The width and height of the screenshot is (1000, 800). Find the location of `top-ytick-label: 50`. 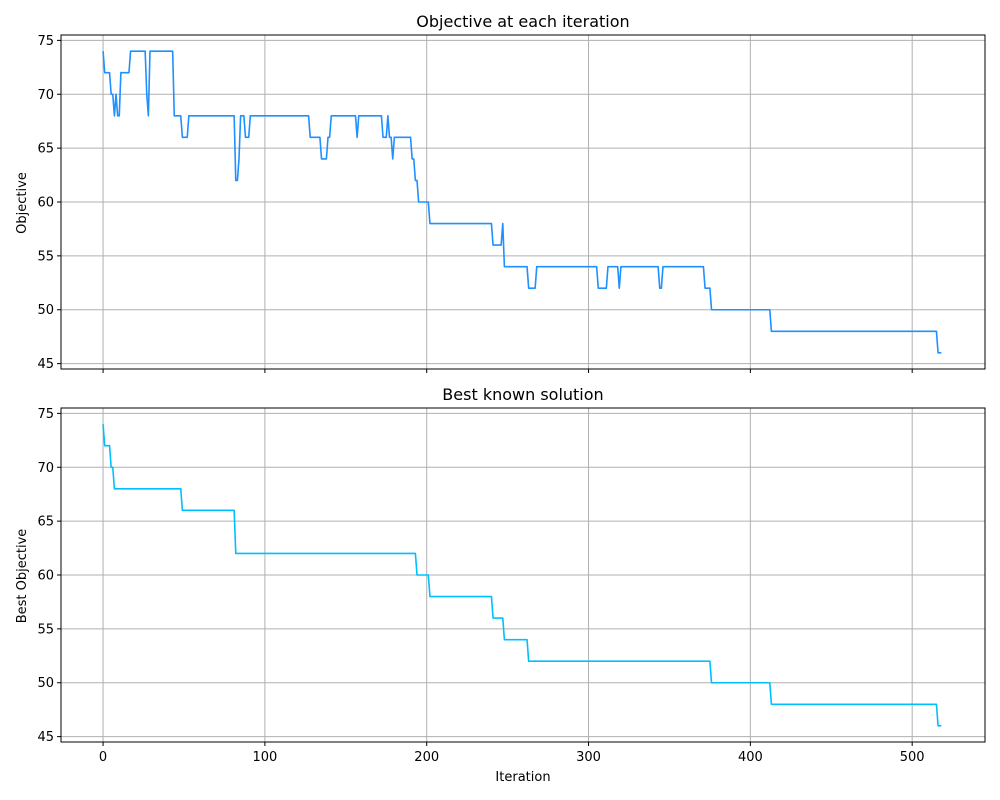

top-ytick-label: 50 is located at coordinates (45, 310).